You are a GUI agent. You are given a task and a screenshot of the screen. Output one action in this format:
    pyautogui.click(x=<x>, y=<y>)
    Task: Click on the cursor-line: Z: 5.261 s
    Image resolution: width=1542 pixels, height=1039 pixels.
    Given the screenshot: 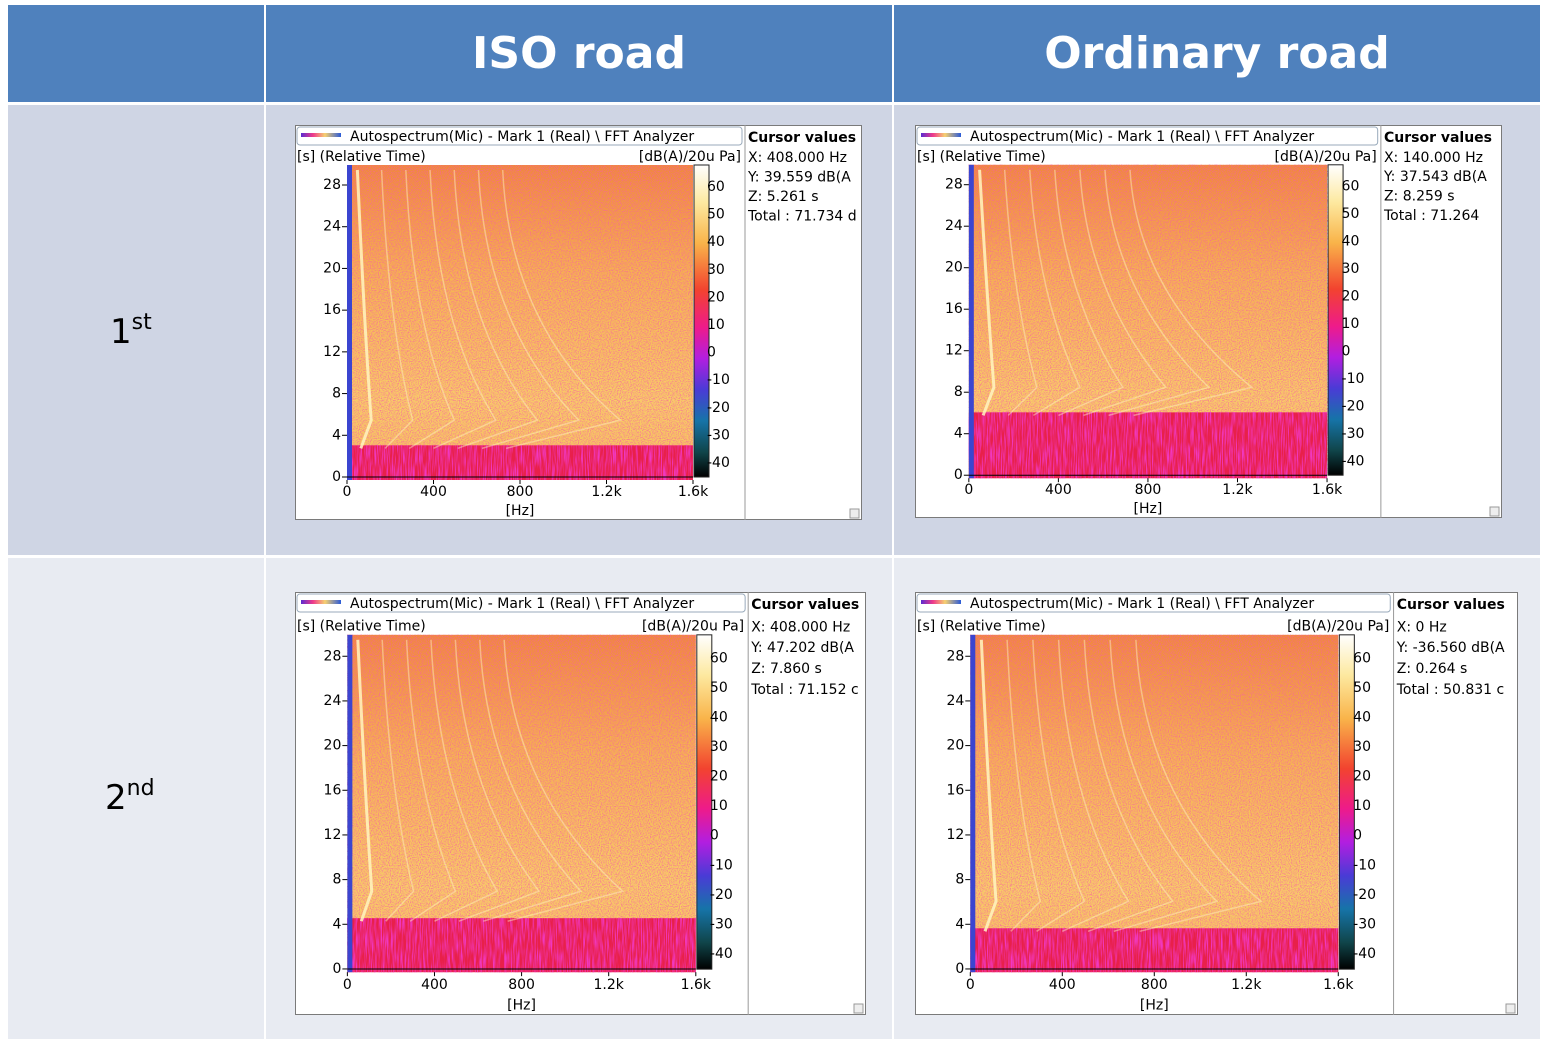 What is the action you would take?
    pyautogui.click(x=783, y=197)
    